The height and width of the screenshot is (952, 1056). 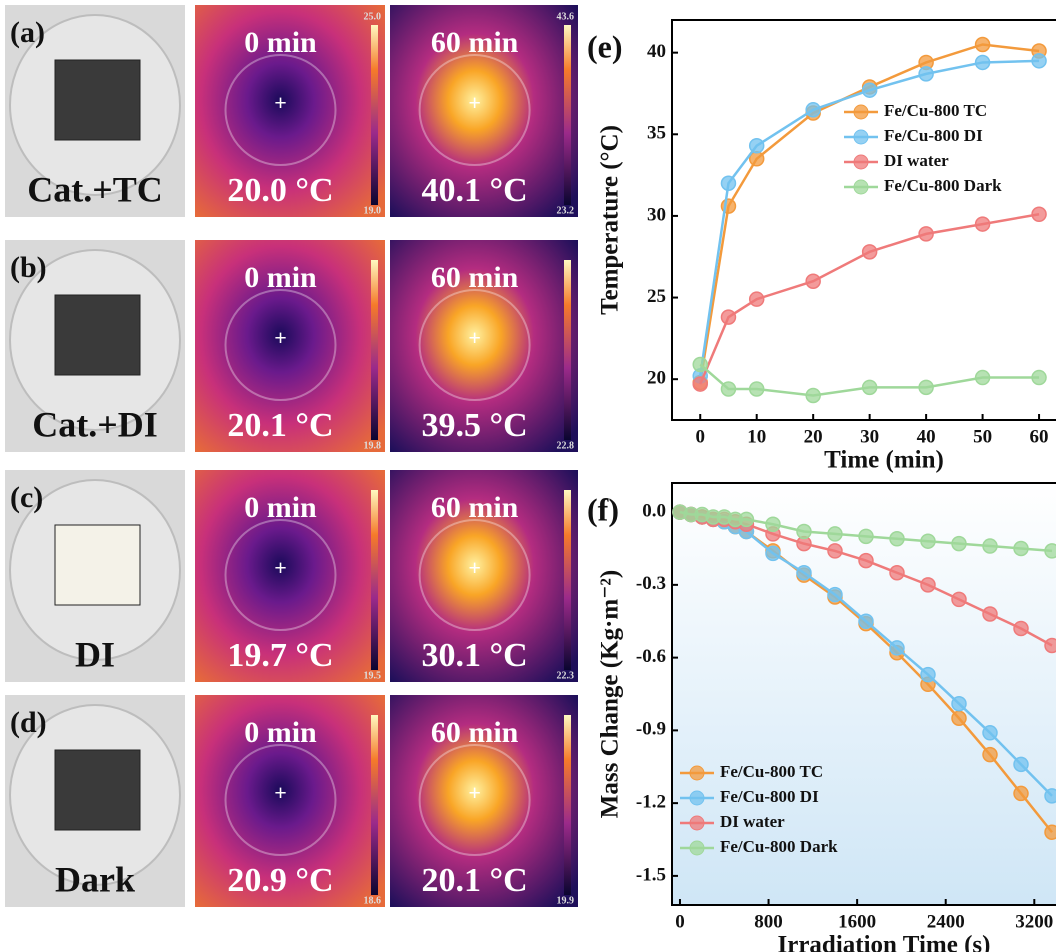 What do you see at coordinates (566, 445) in the screenshot?
I see `scale-min: 22.8` at bounding box center [566, 445].